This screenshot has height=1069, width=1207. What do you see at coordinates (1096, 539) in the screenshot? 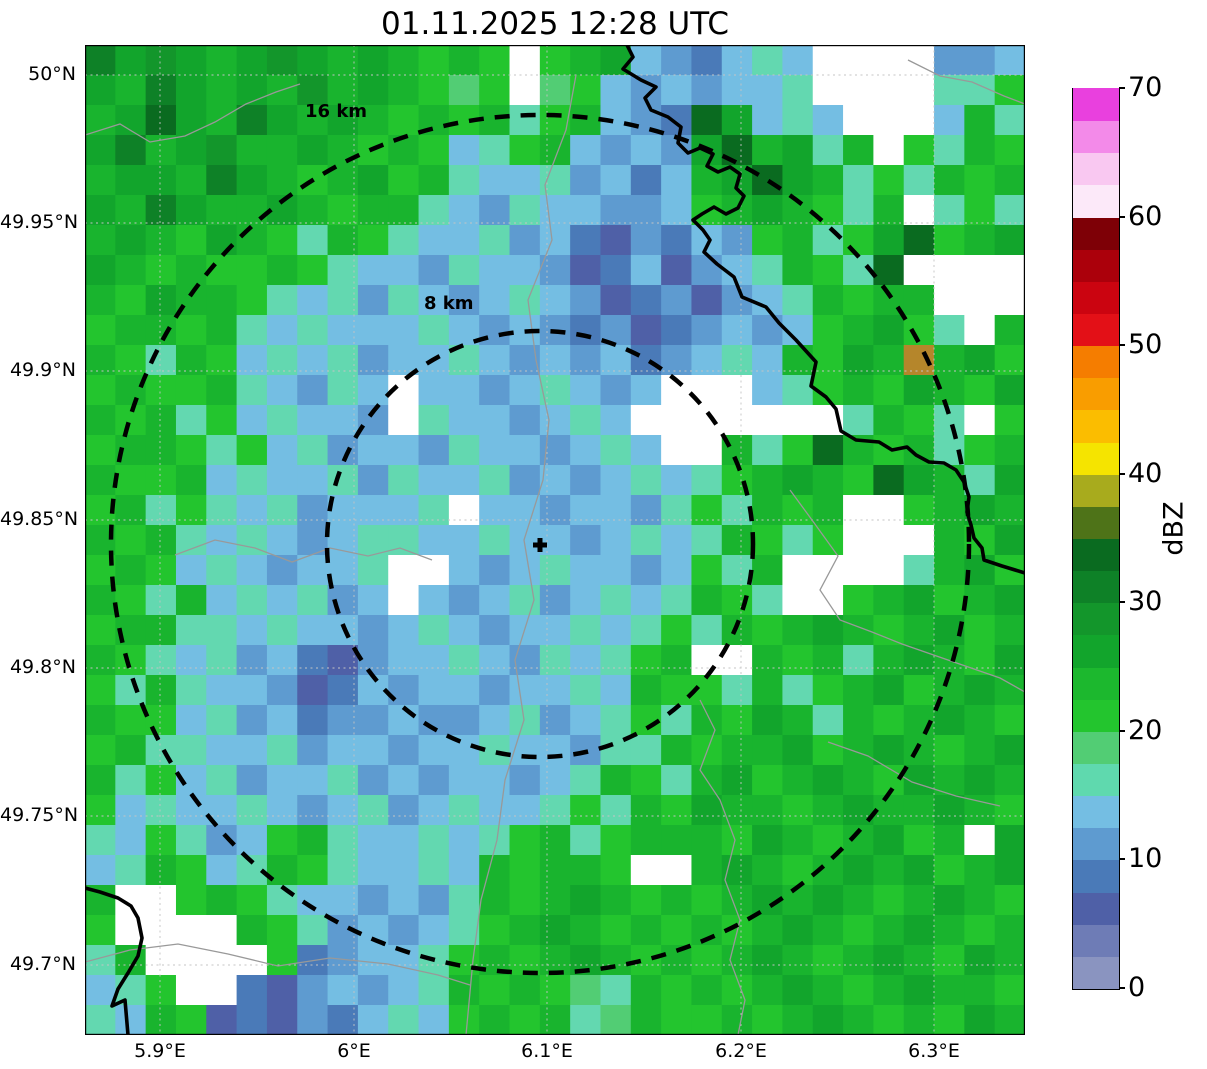
I see `colorbar` at bounding box center [1096, 539].